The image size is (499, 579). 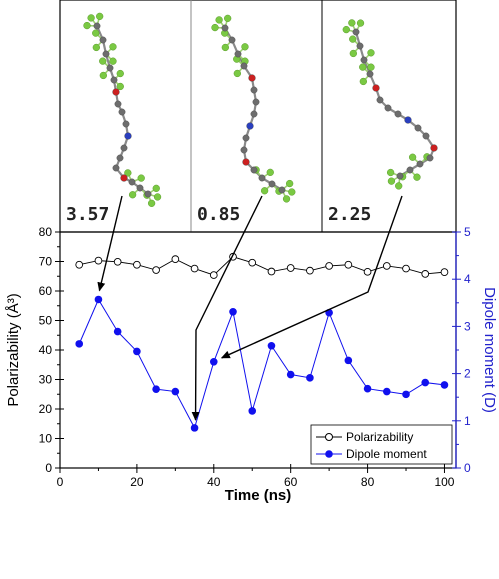 What do you see at coordinates (46, 380) in the screenshot?
I see `left-tick-label: 30` at bounding box center [46, 380].